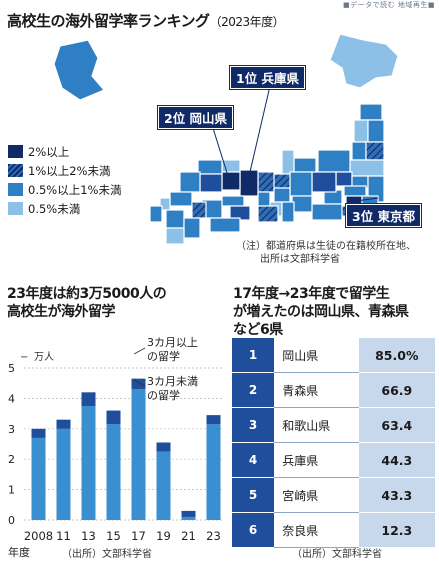 The width and height of the screenshot is (439, 566). I want to click on callout-rank-2: 2位 岡山県, so click(195, 117).